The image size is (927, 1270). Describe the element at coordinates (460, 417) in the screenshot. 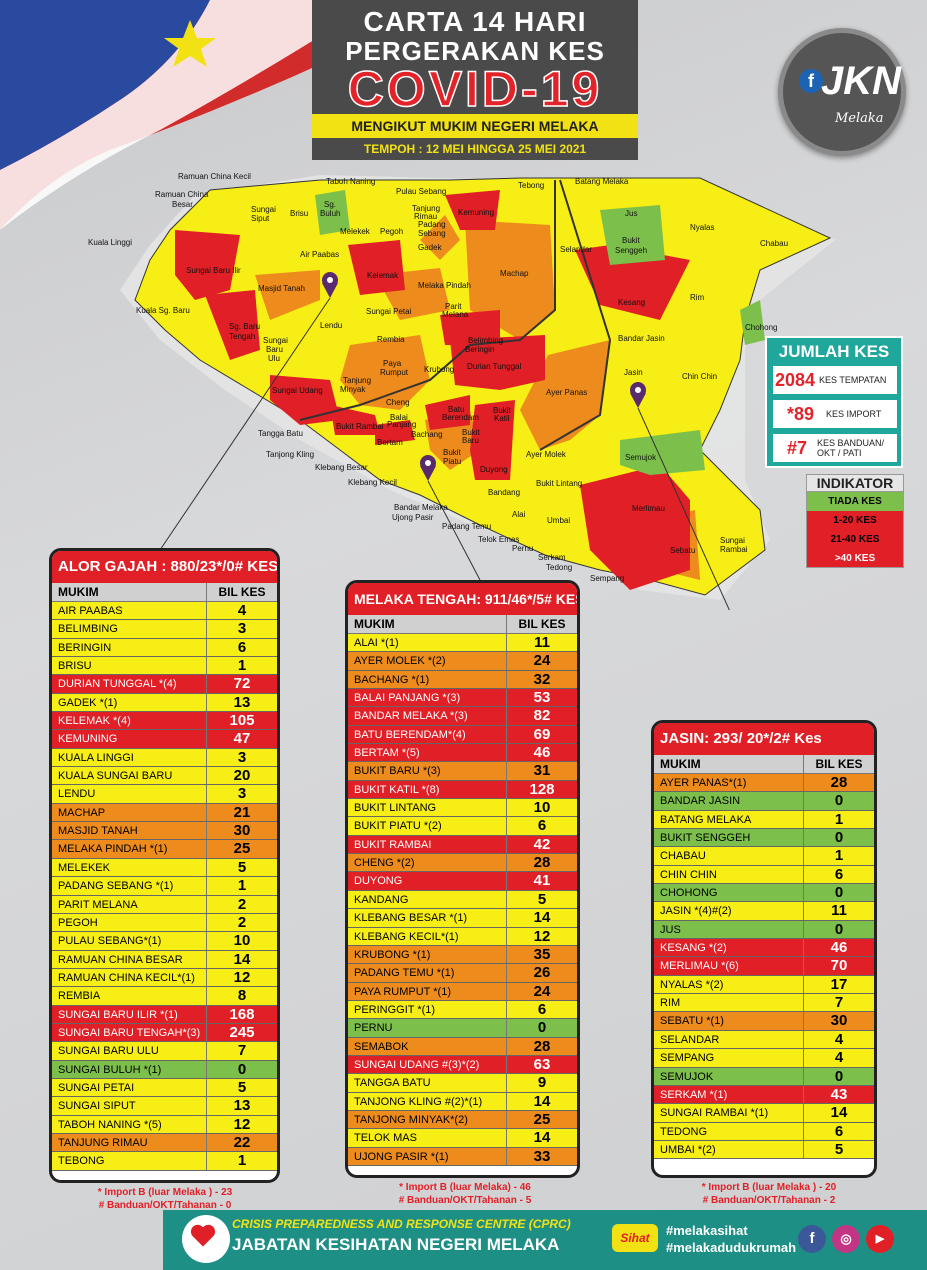

I see `map-label: Berendam` at that location.